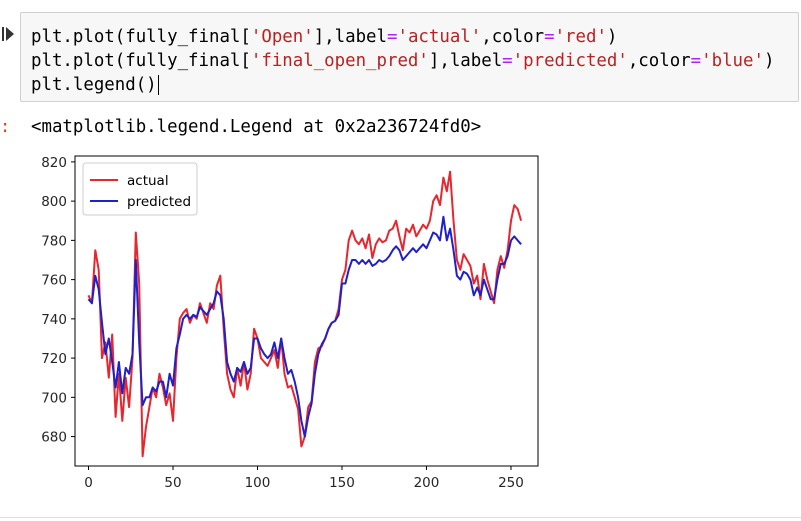 The image size is (801, 521). Describe the element at coordinates (342, 483) in the screenshot. I see `x-tick-label: 150` at that location.